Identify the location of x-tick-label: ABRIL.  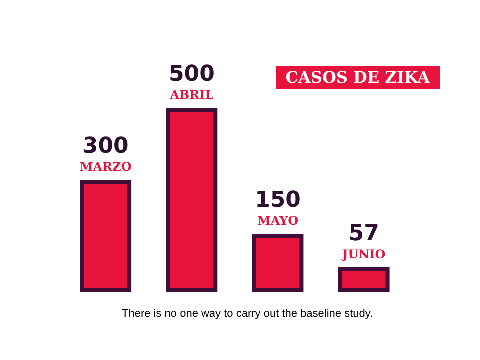
(191, 95).